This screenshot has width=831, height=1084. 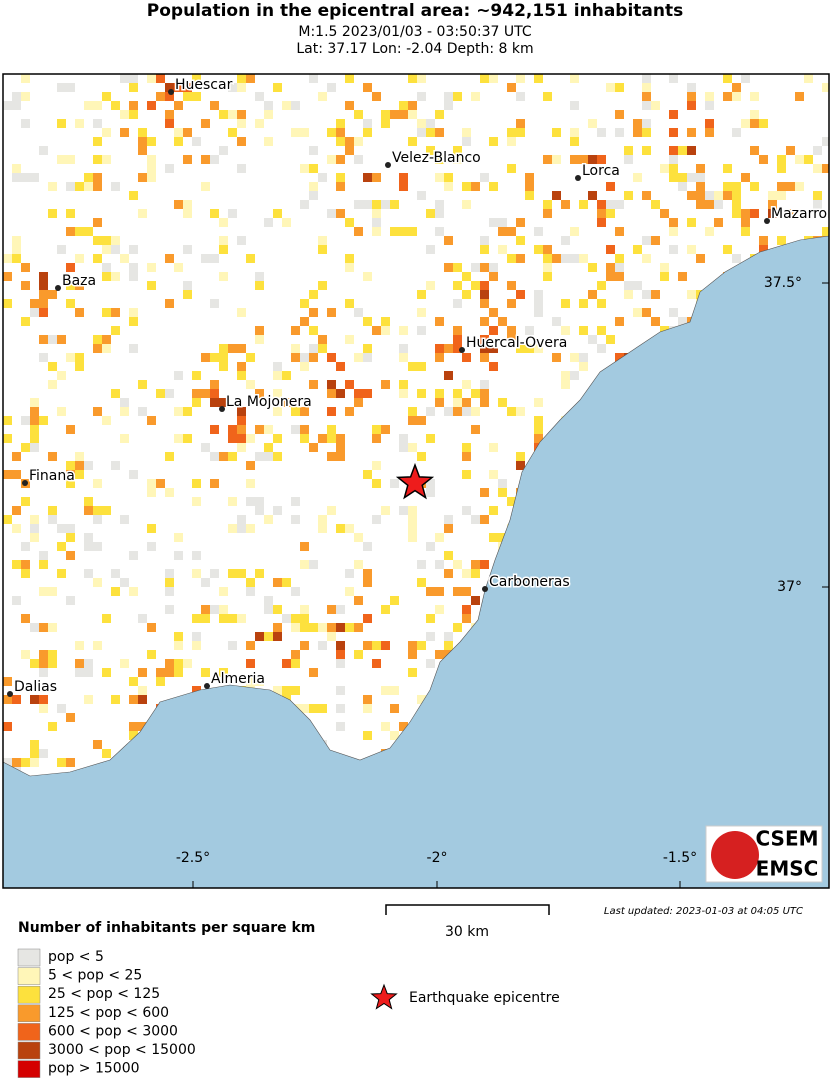 What do you see at coordinates (436, 158) in the screenshot?
I see `city-label: Velez-Blanco` at bounding box center [436, 158].